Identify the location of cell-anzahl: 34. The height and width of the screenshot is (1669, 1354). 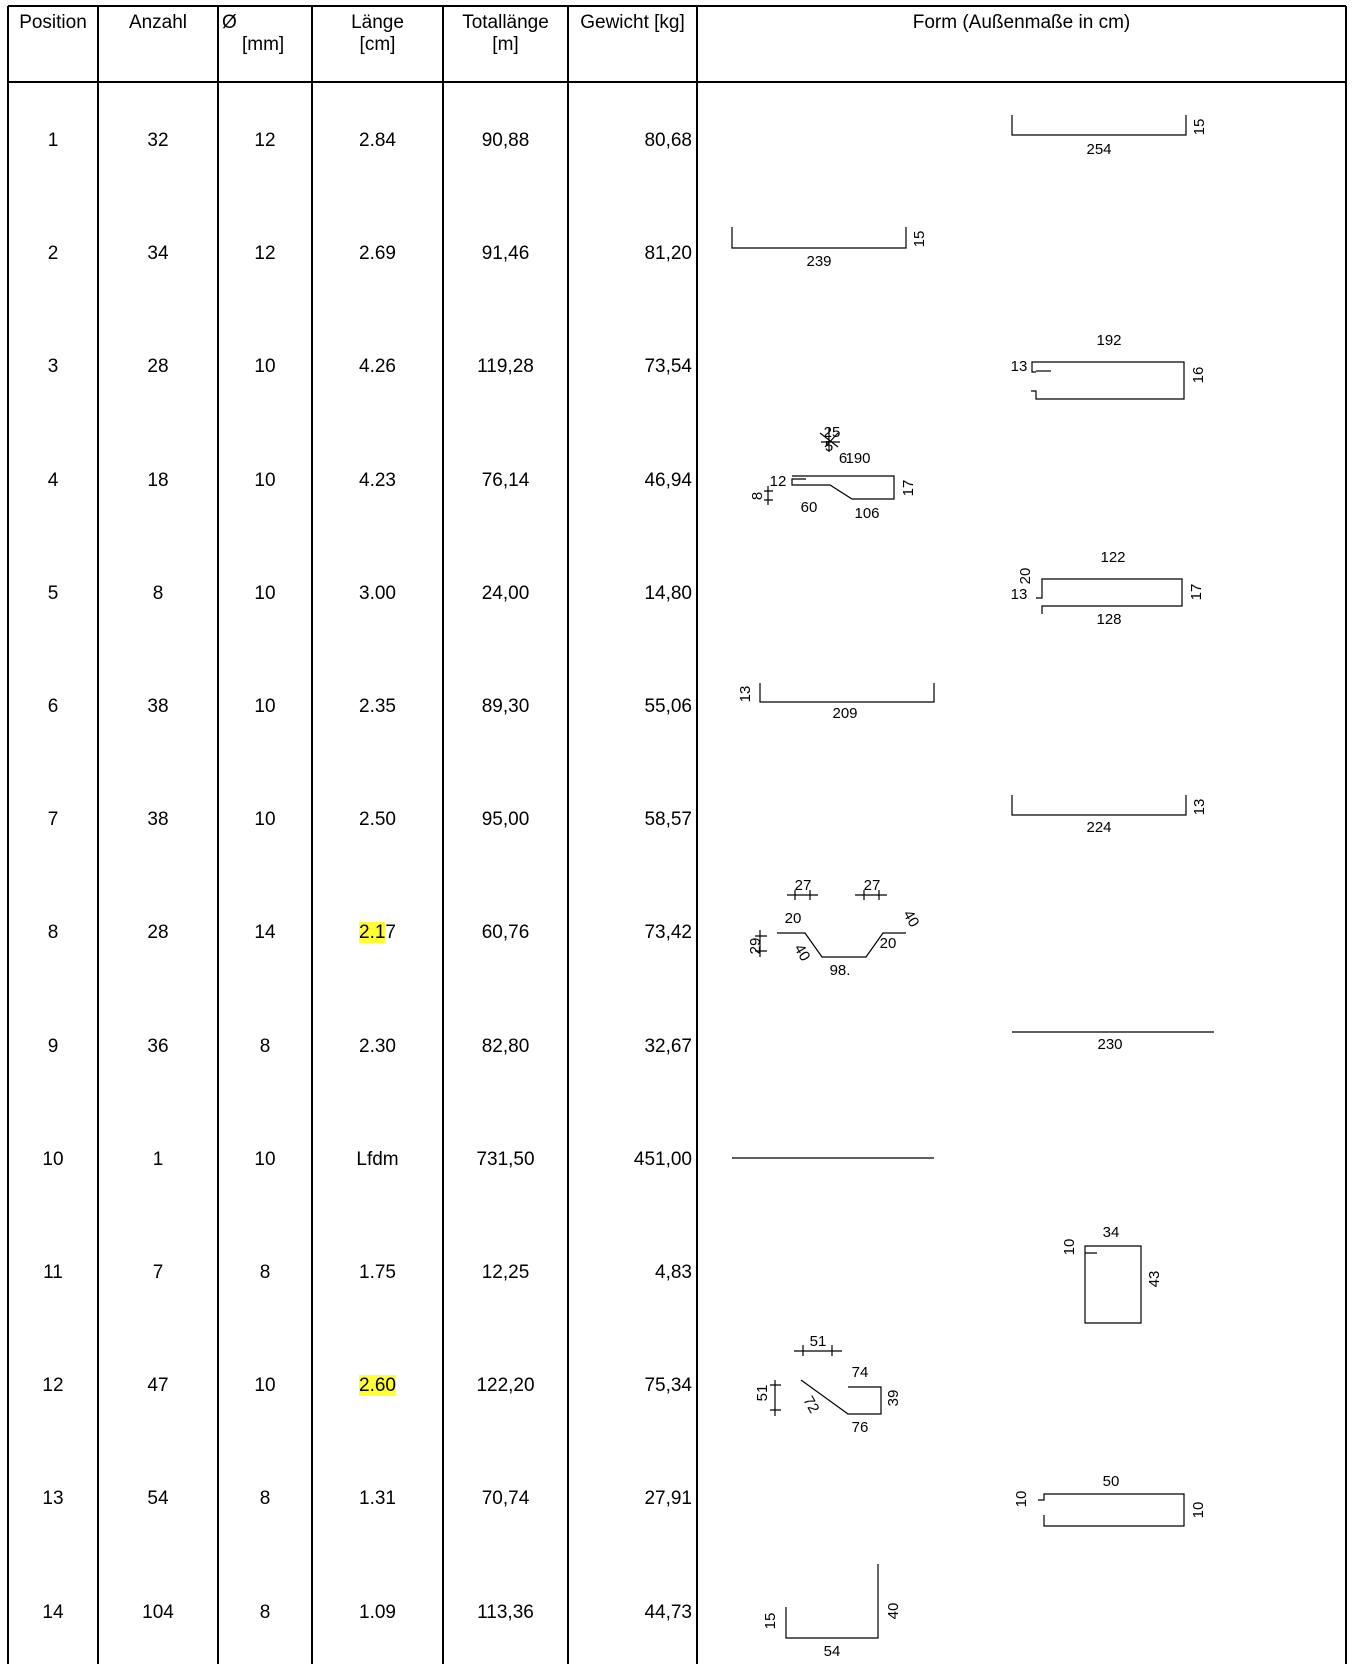
(158, 254).